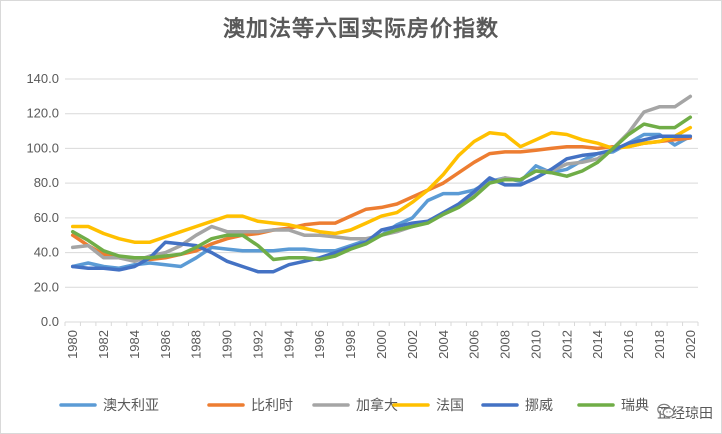  I want to click on x-tick-label: 1982, so click(103, 344).